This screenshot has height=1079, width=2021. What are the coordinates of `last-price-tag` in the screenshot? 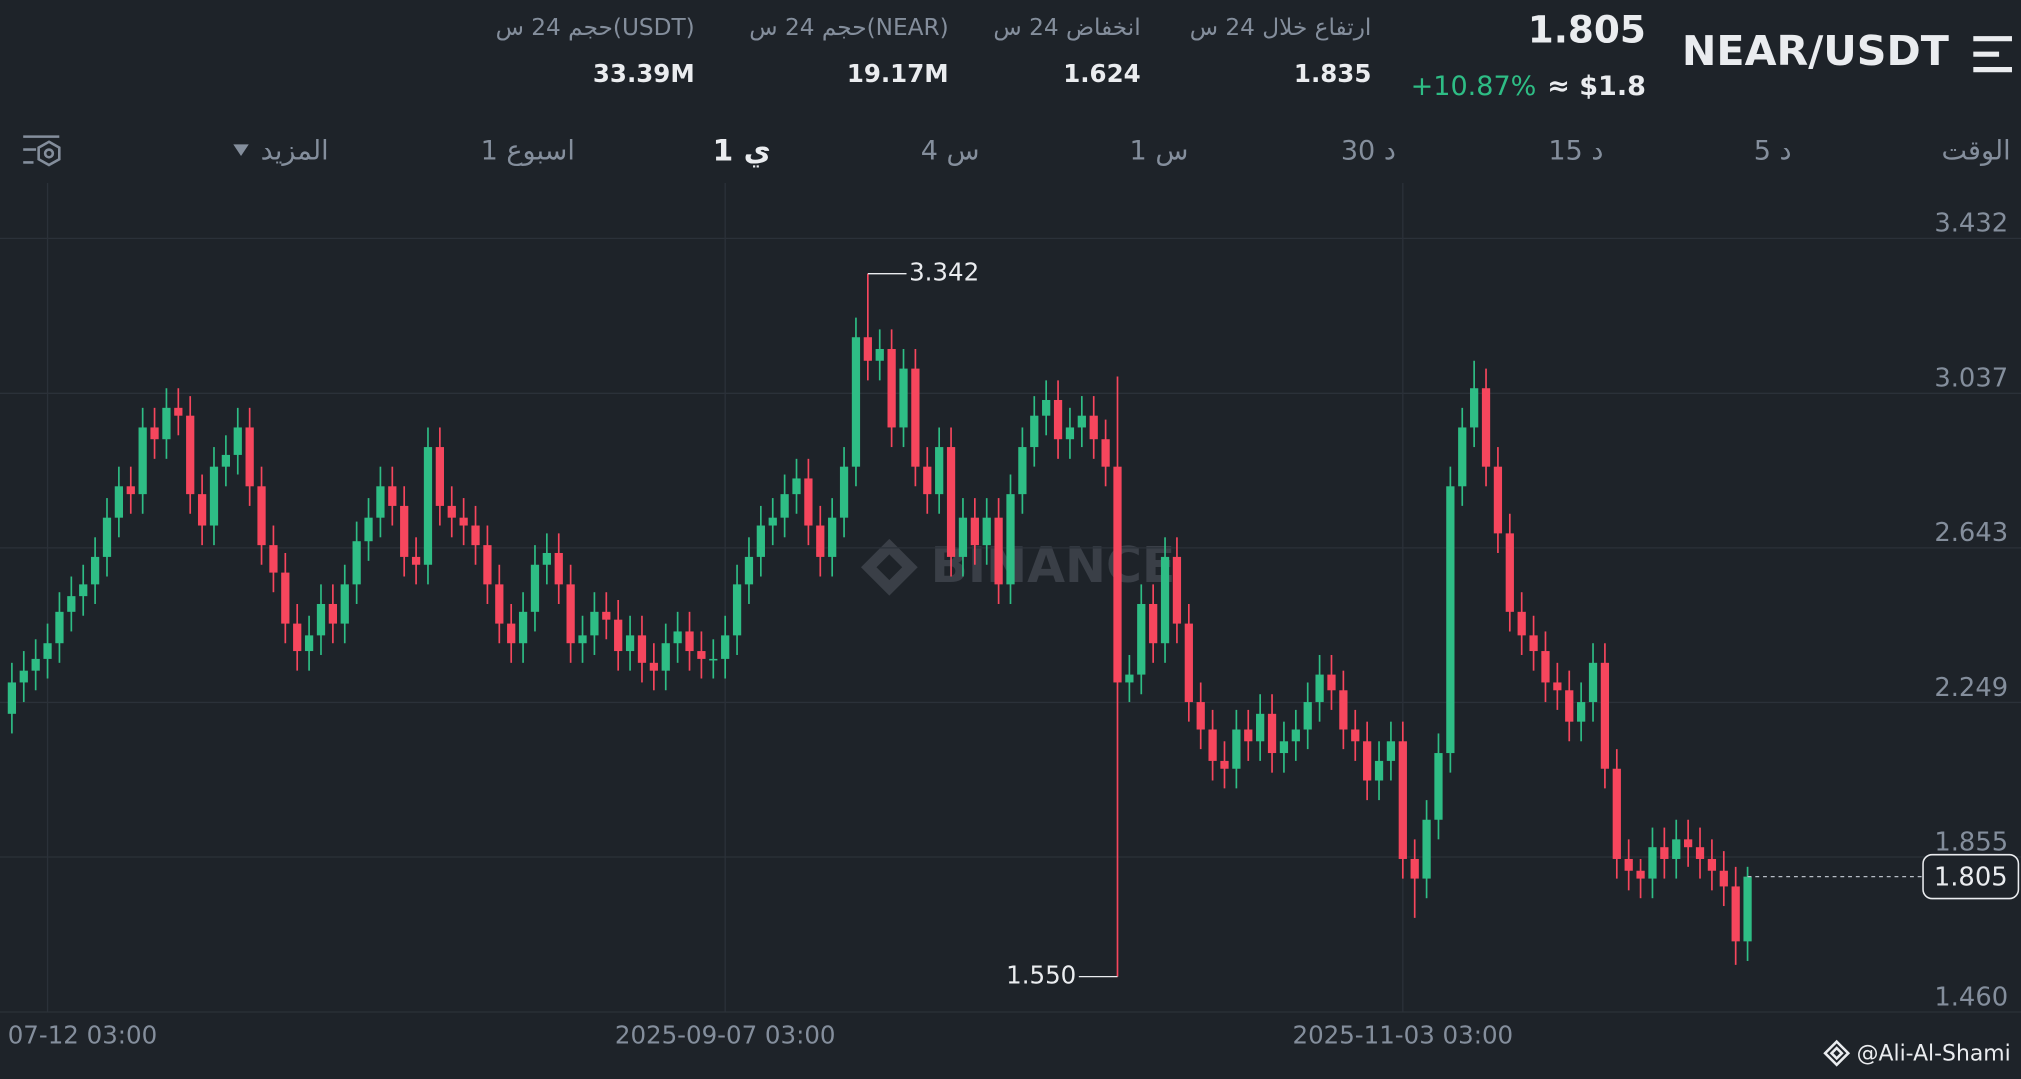 It's located at (1971, 876).